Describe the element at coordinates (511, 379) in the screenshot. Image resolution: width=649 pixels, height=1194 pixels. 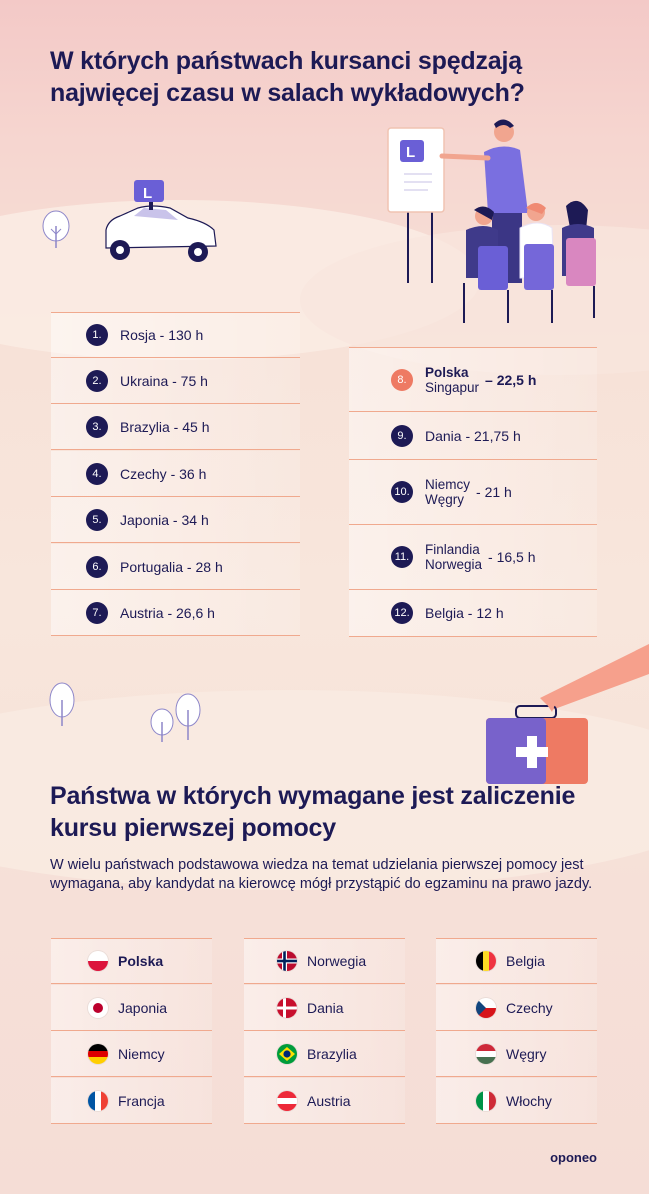
I see `hours-value: – 22,5 h` at that location.